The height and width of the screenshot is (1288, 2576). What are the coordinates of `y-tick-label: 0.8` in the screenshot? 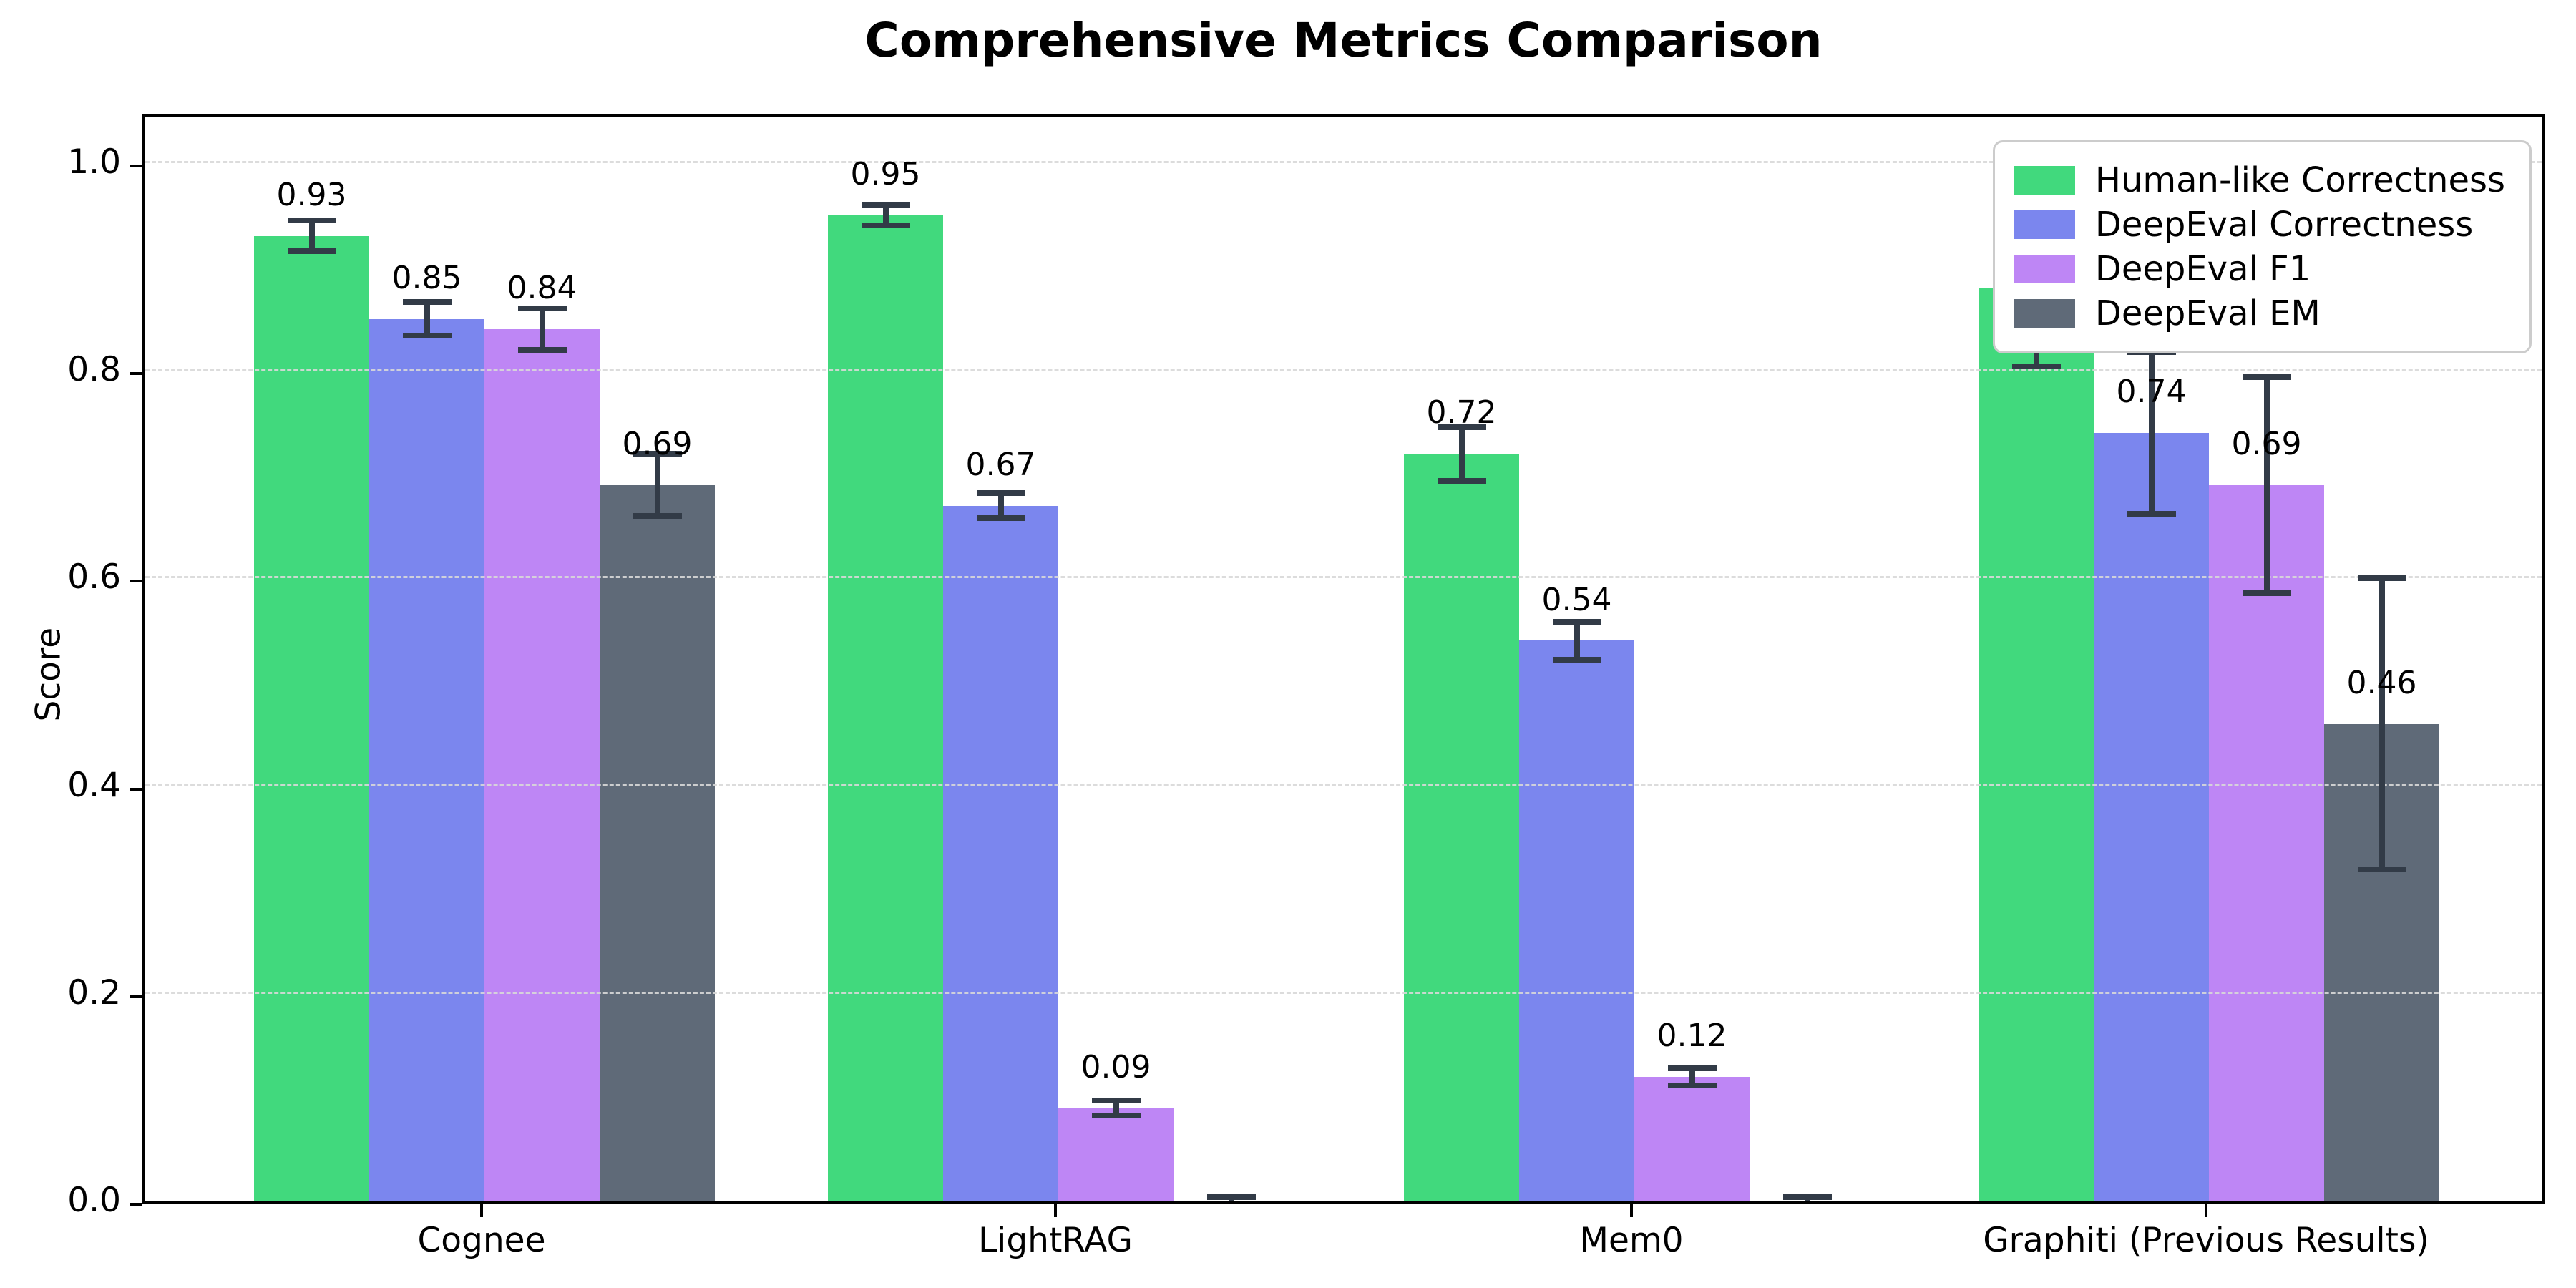 It's located at (94, 370).